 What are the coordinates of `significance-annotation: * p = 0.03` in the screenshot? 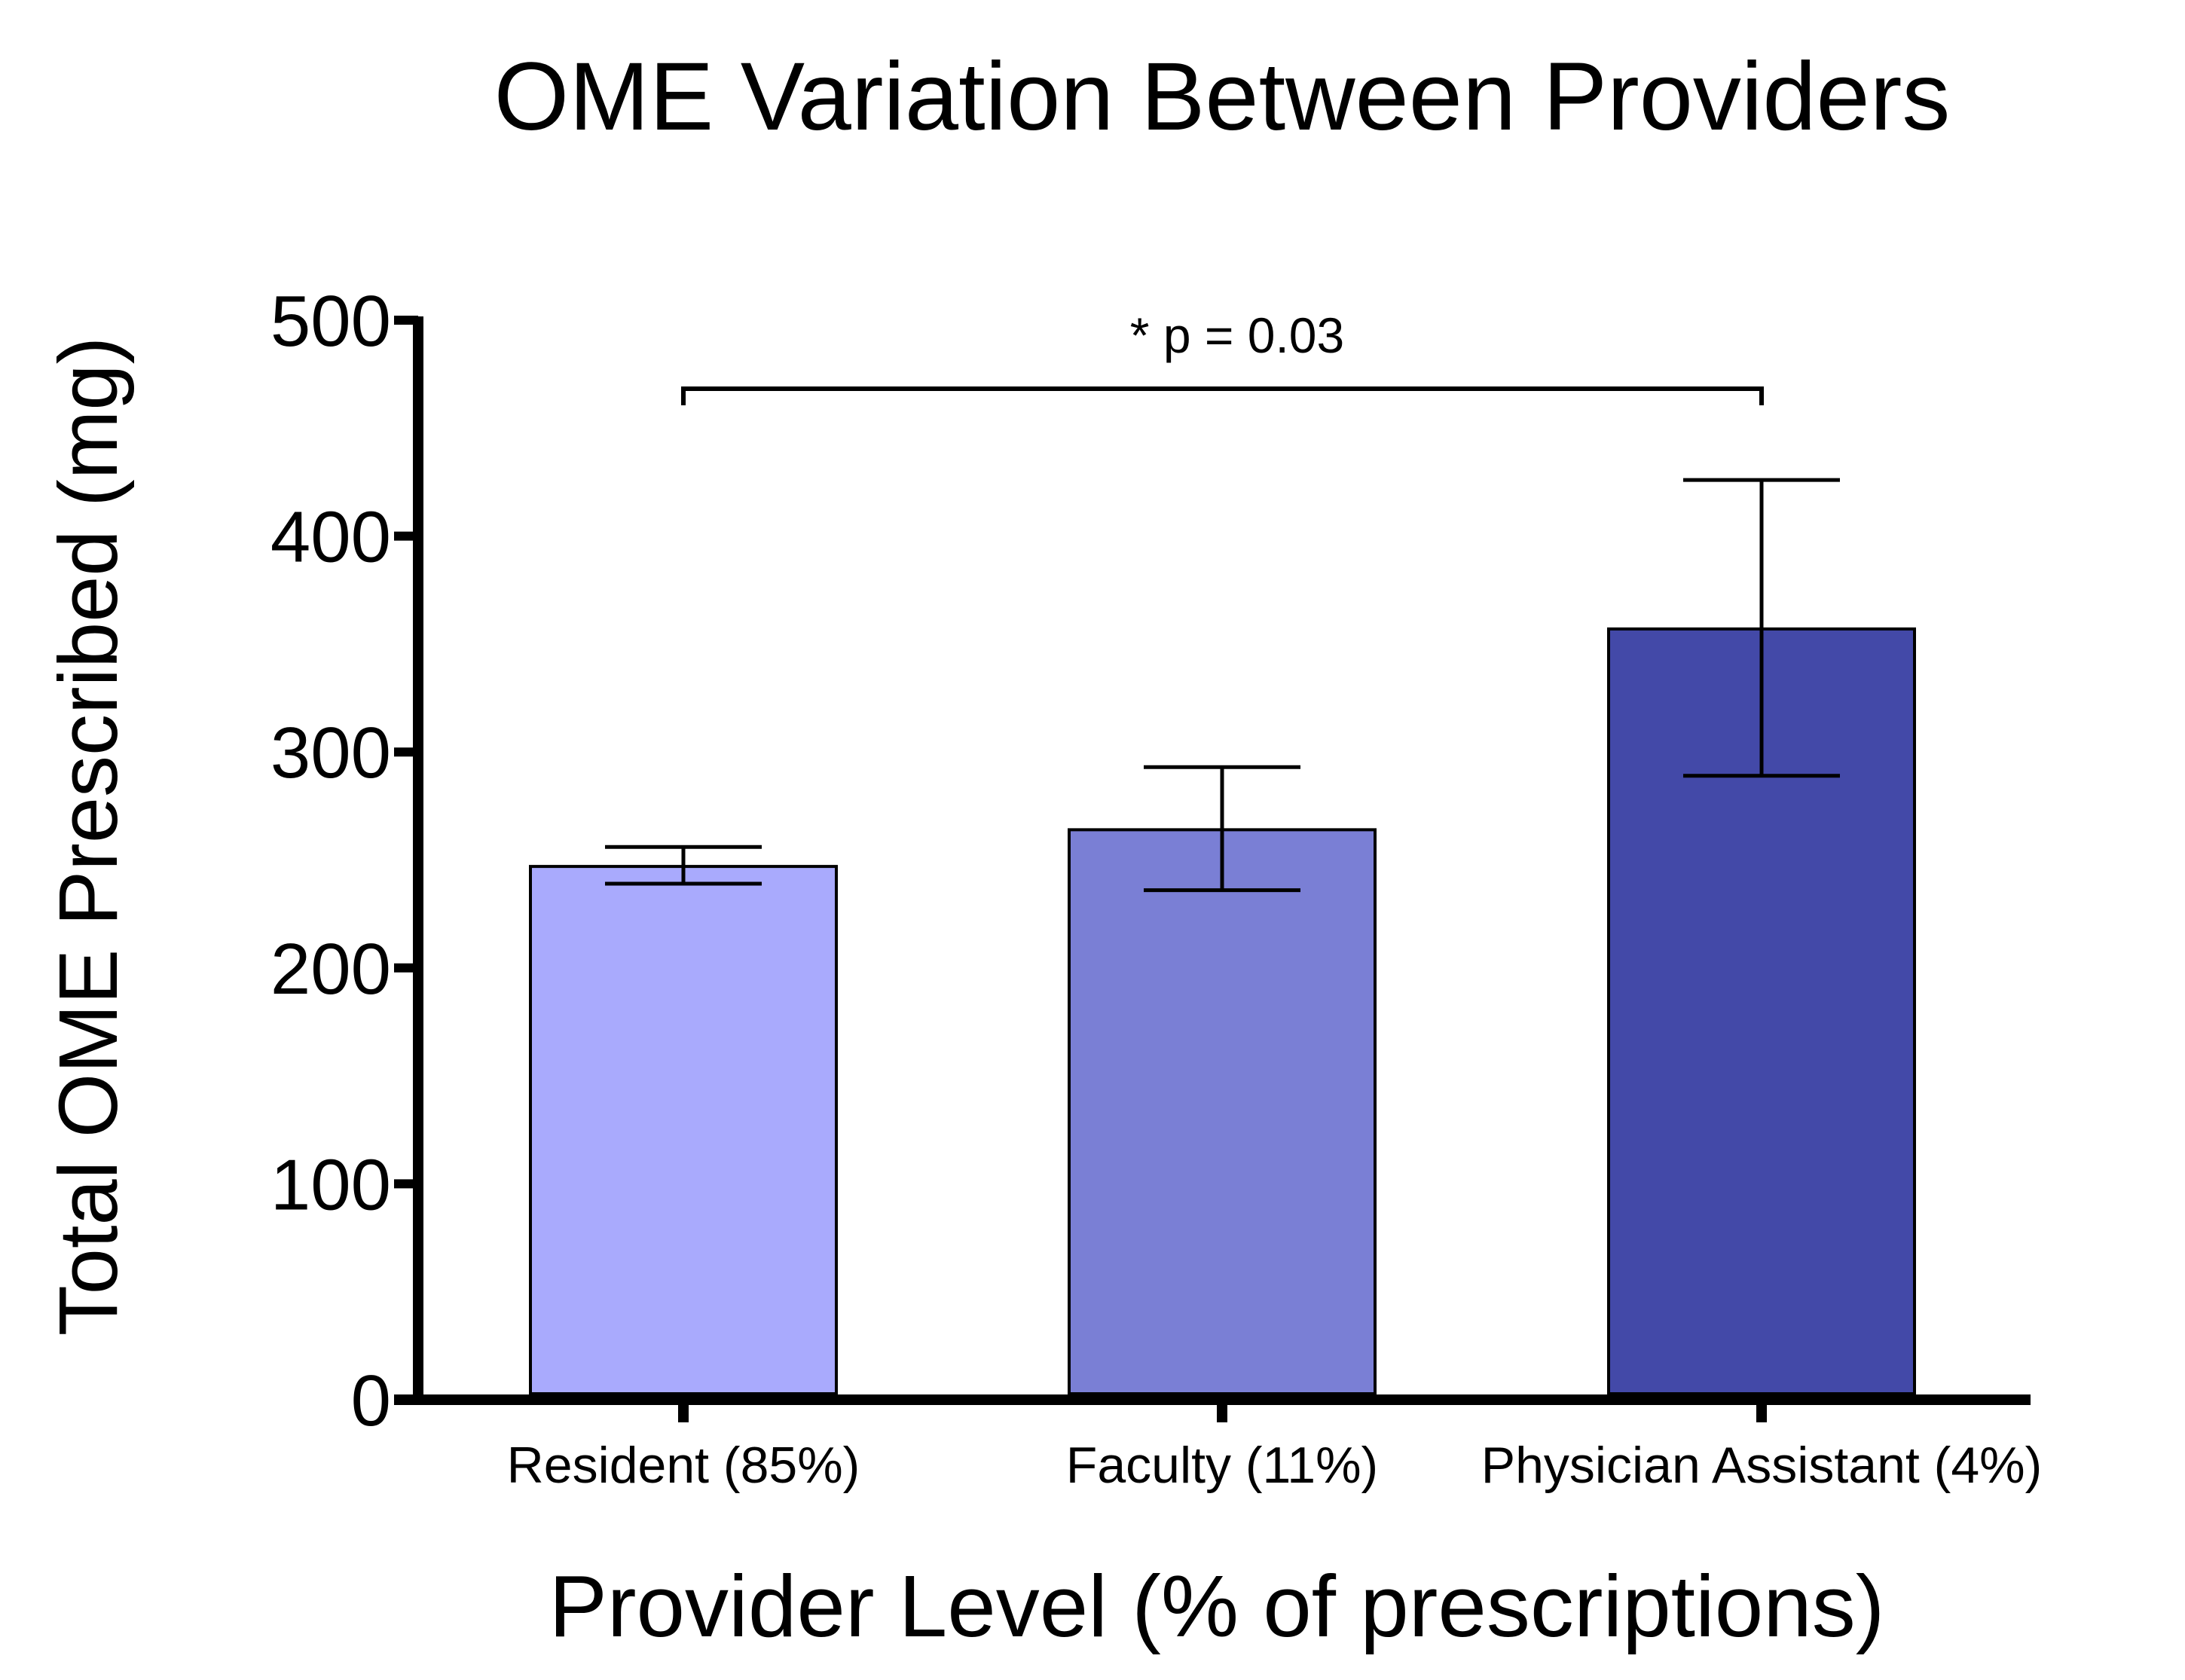 It's located at (1222, 356).